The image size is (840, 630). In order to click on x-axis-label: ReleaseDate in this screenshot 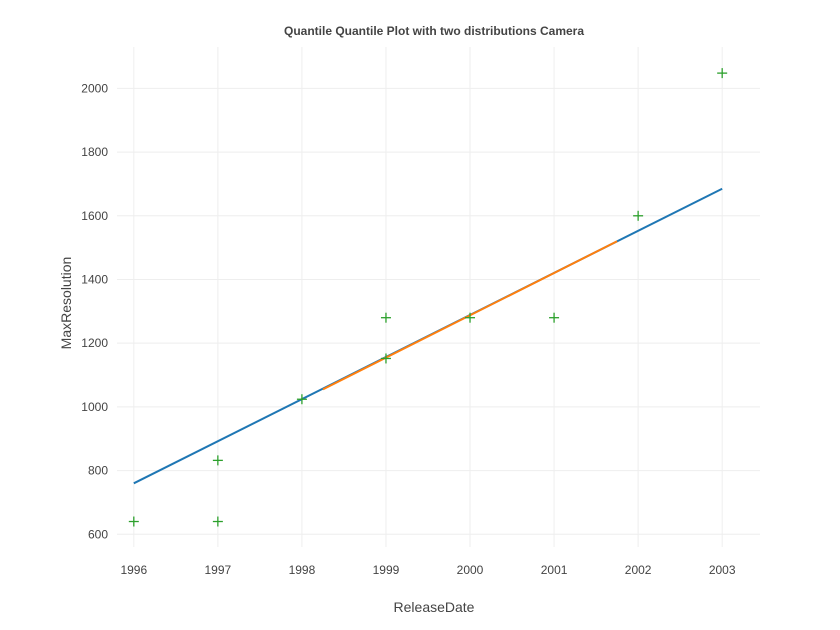, I will do `click(434, 607)`.